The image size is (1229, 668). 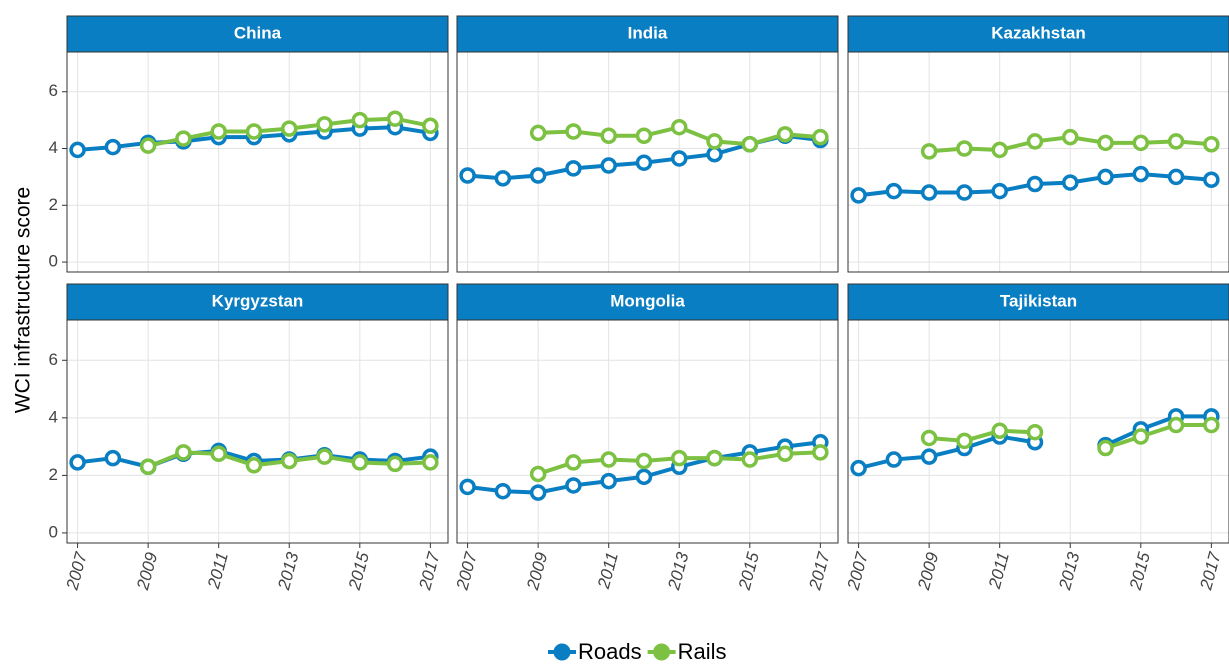 What do you see at coordinates (562, 652) in the screenshot?
I see `legend-marker` at bounding box center [562, 652].